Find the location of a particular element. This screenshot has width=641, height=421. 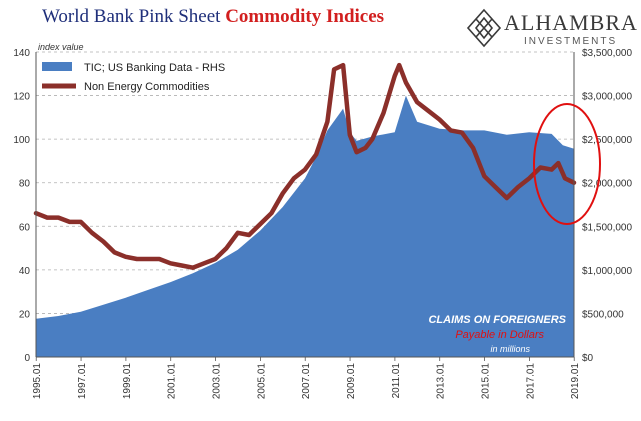

left-tick-label: 60 is located at coordinates (25, 227).